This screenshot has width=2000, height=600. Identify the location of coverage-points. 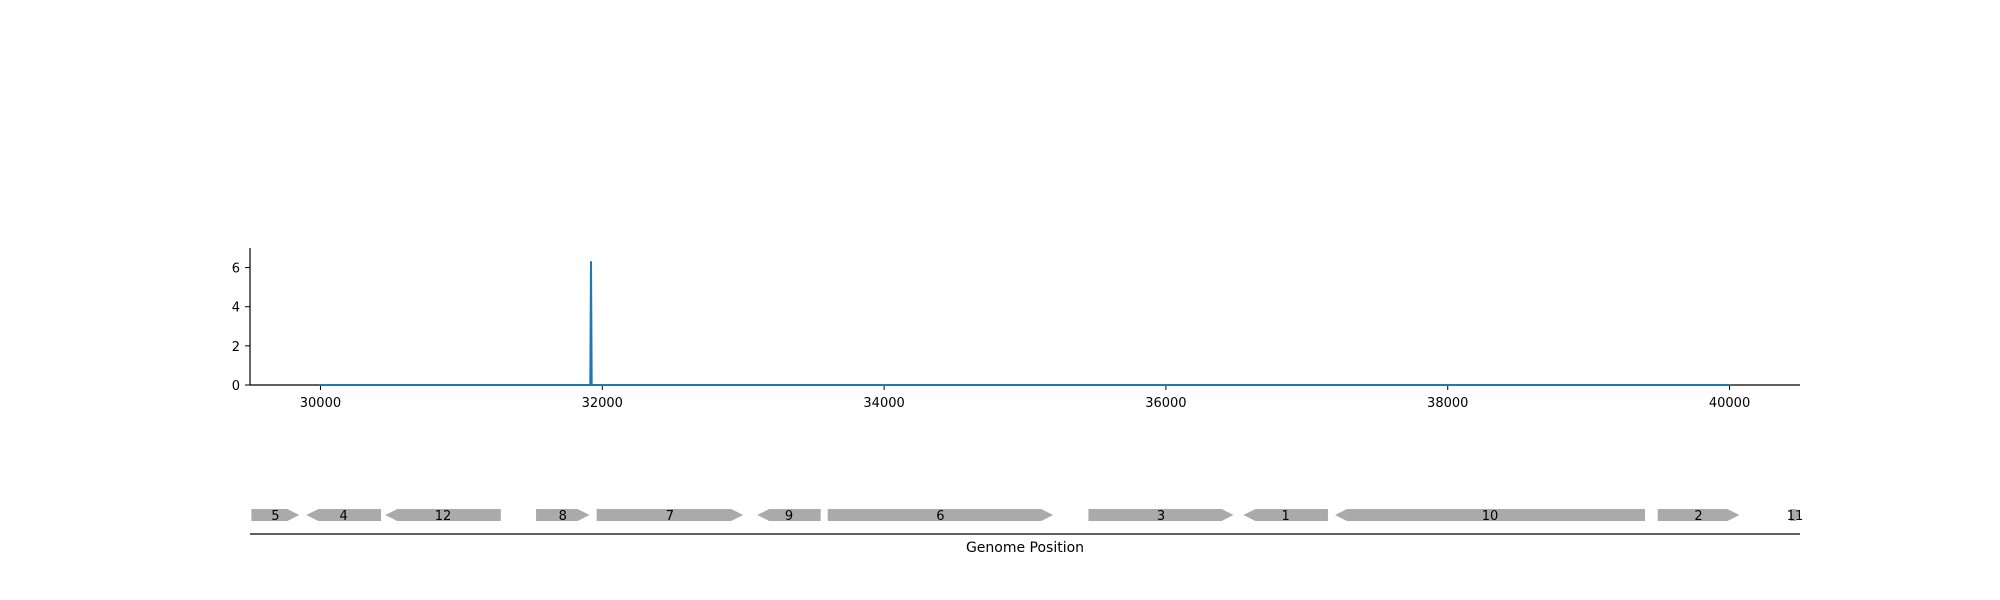
(1025, 323).